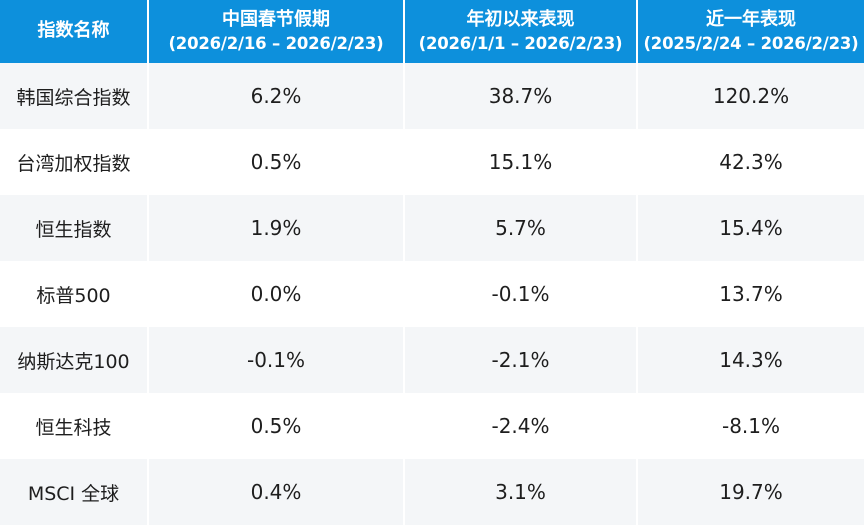 The image size is (864, 525). What do you see at coordinates (751, 43) in the screenshot?
I see `header-one-year-range: (2025/2/24 – 2026/2/23)` at bounding box center [751, 43].